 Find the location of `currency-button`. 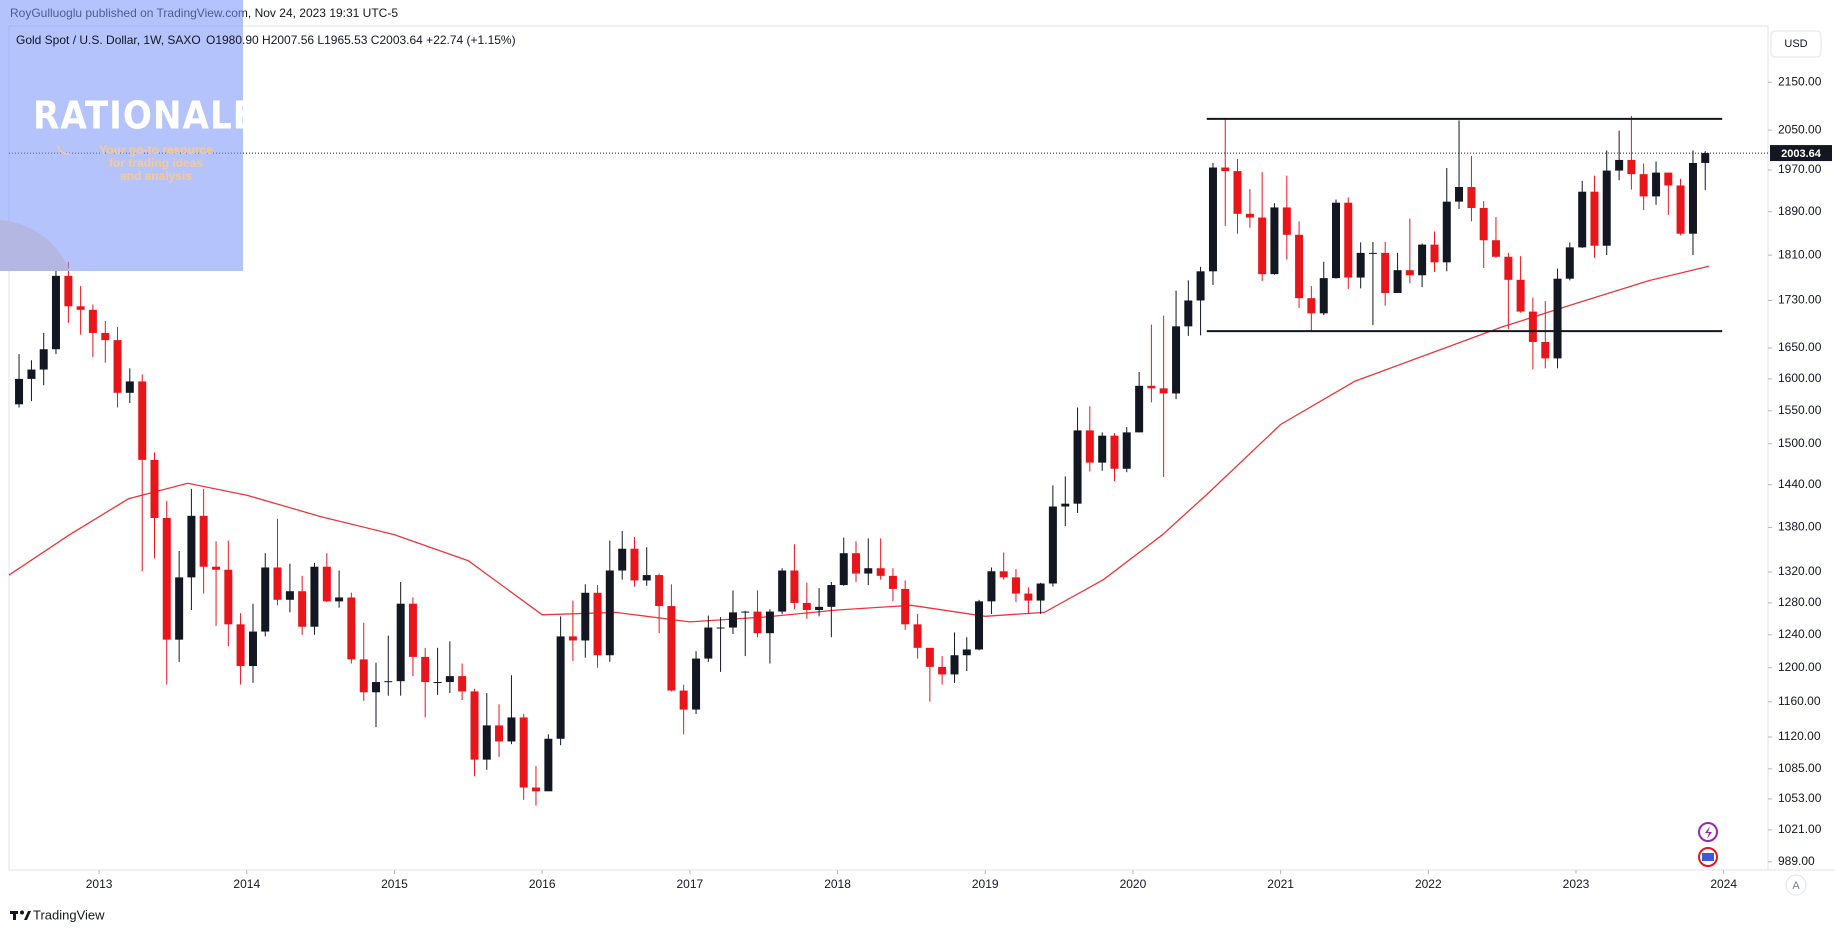

currency-button is located at coordinates (1796, 44).